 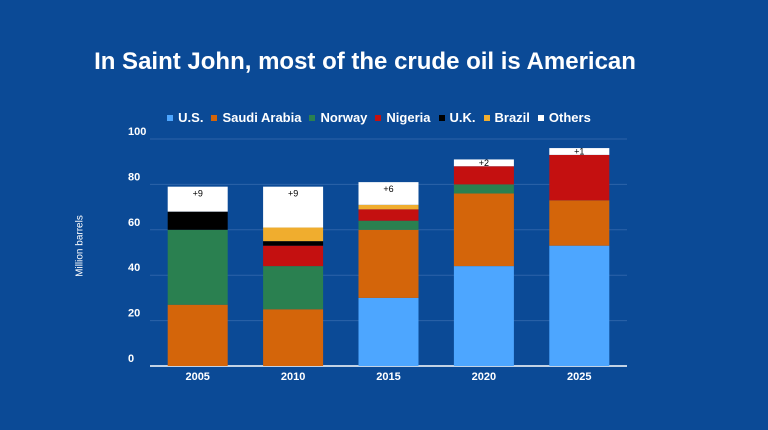 What do you see at coordinates (191, 117) in the screenshot?
I see `legend-label: U.S.` at bounding box center [191, 117].